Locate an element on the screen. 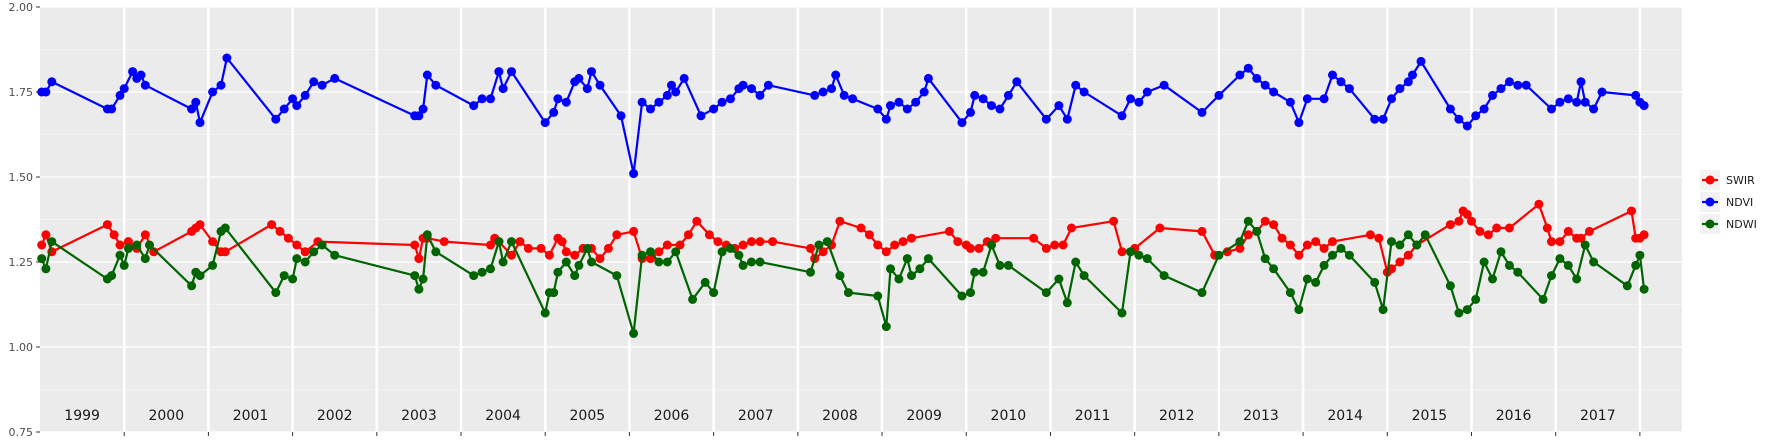 The image size is (1773, 442). year-label: 2016 is located at coordinates (1514, 416).